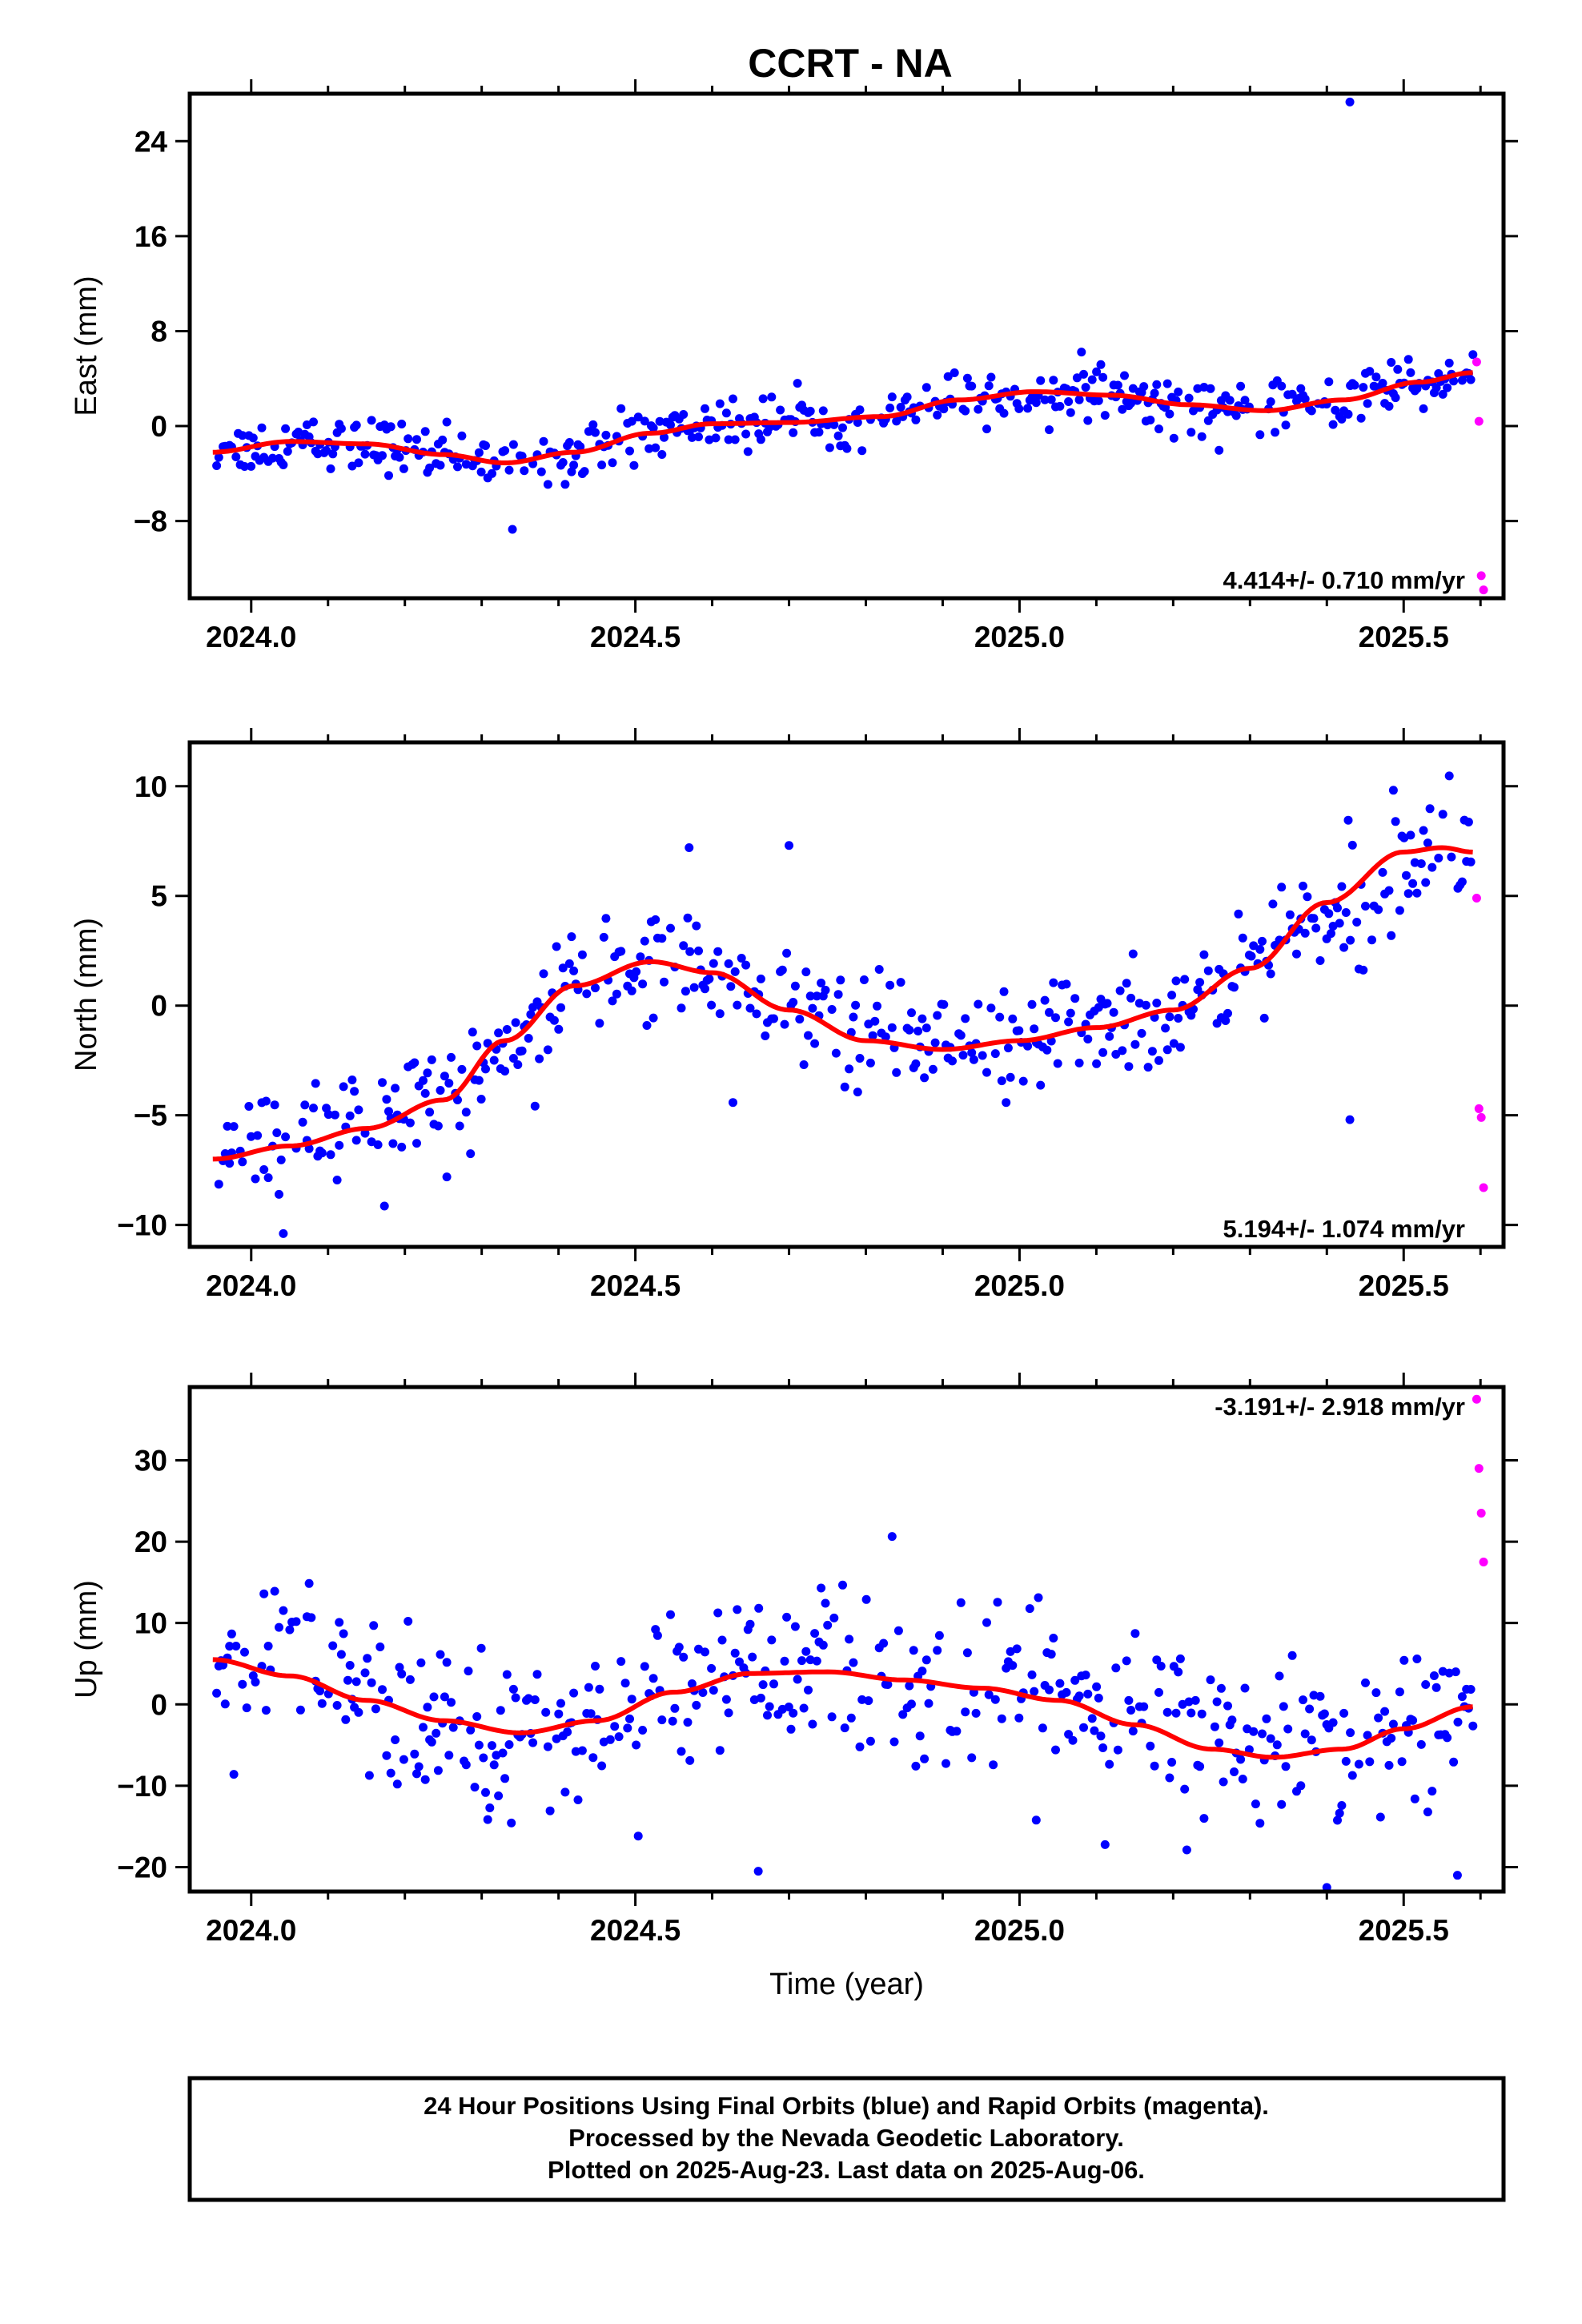 This screenshot has height=2324, width=1582. What do you see at coordinates (1404, 1930) in the screenshot?
I see `x-tick-label: 2025.5` at bounding box center [1404, 1930].